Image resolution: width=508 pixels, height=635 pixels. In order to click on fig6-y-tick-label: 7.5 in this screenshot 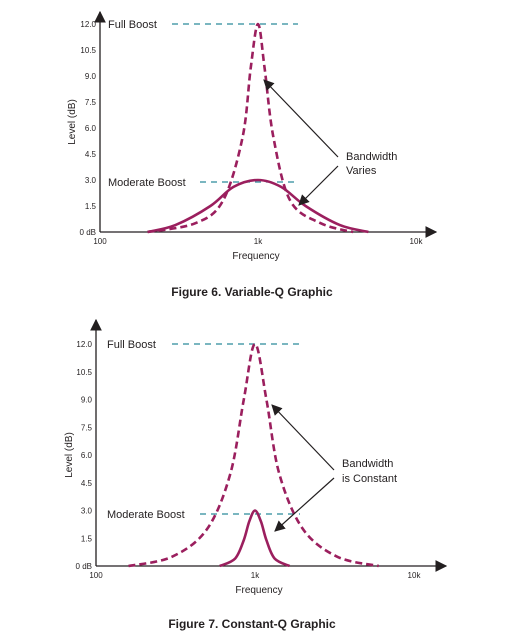, I will do `click(91, 102)`.